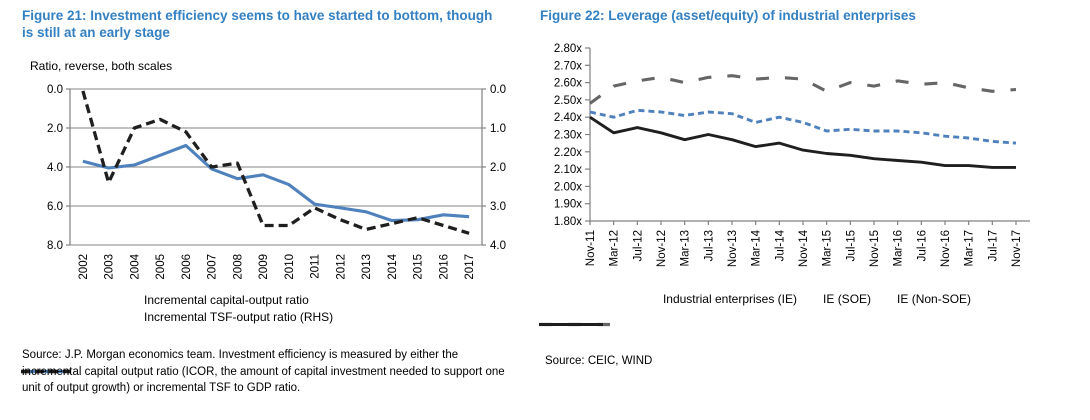  Describe the element at coordinates (55, 246) in the screenshot. I see `left-axis-label: 8.0` at that location.